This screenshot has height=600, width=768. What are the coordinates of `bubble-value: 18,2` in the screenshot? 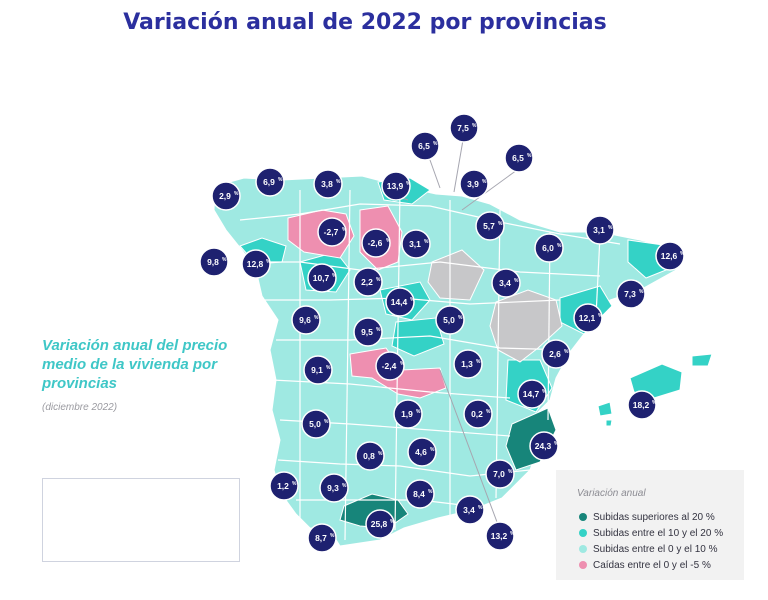 It's located at (641, 405).